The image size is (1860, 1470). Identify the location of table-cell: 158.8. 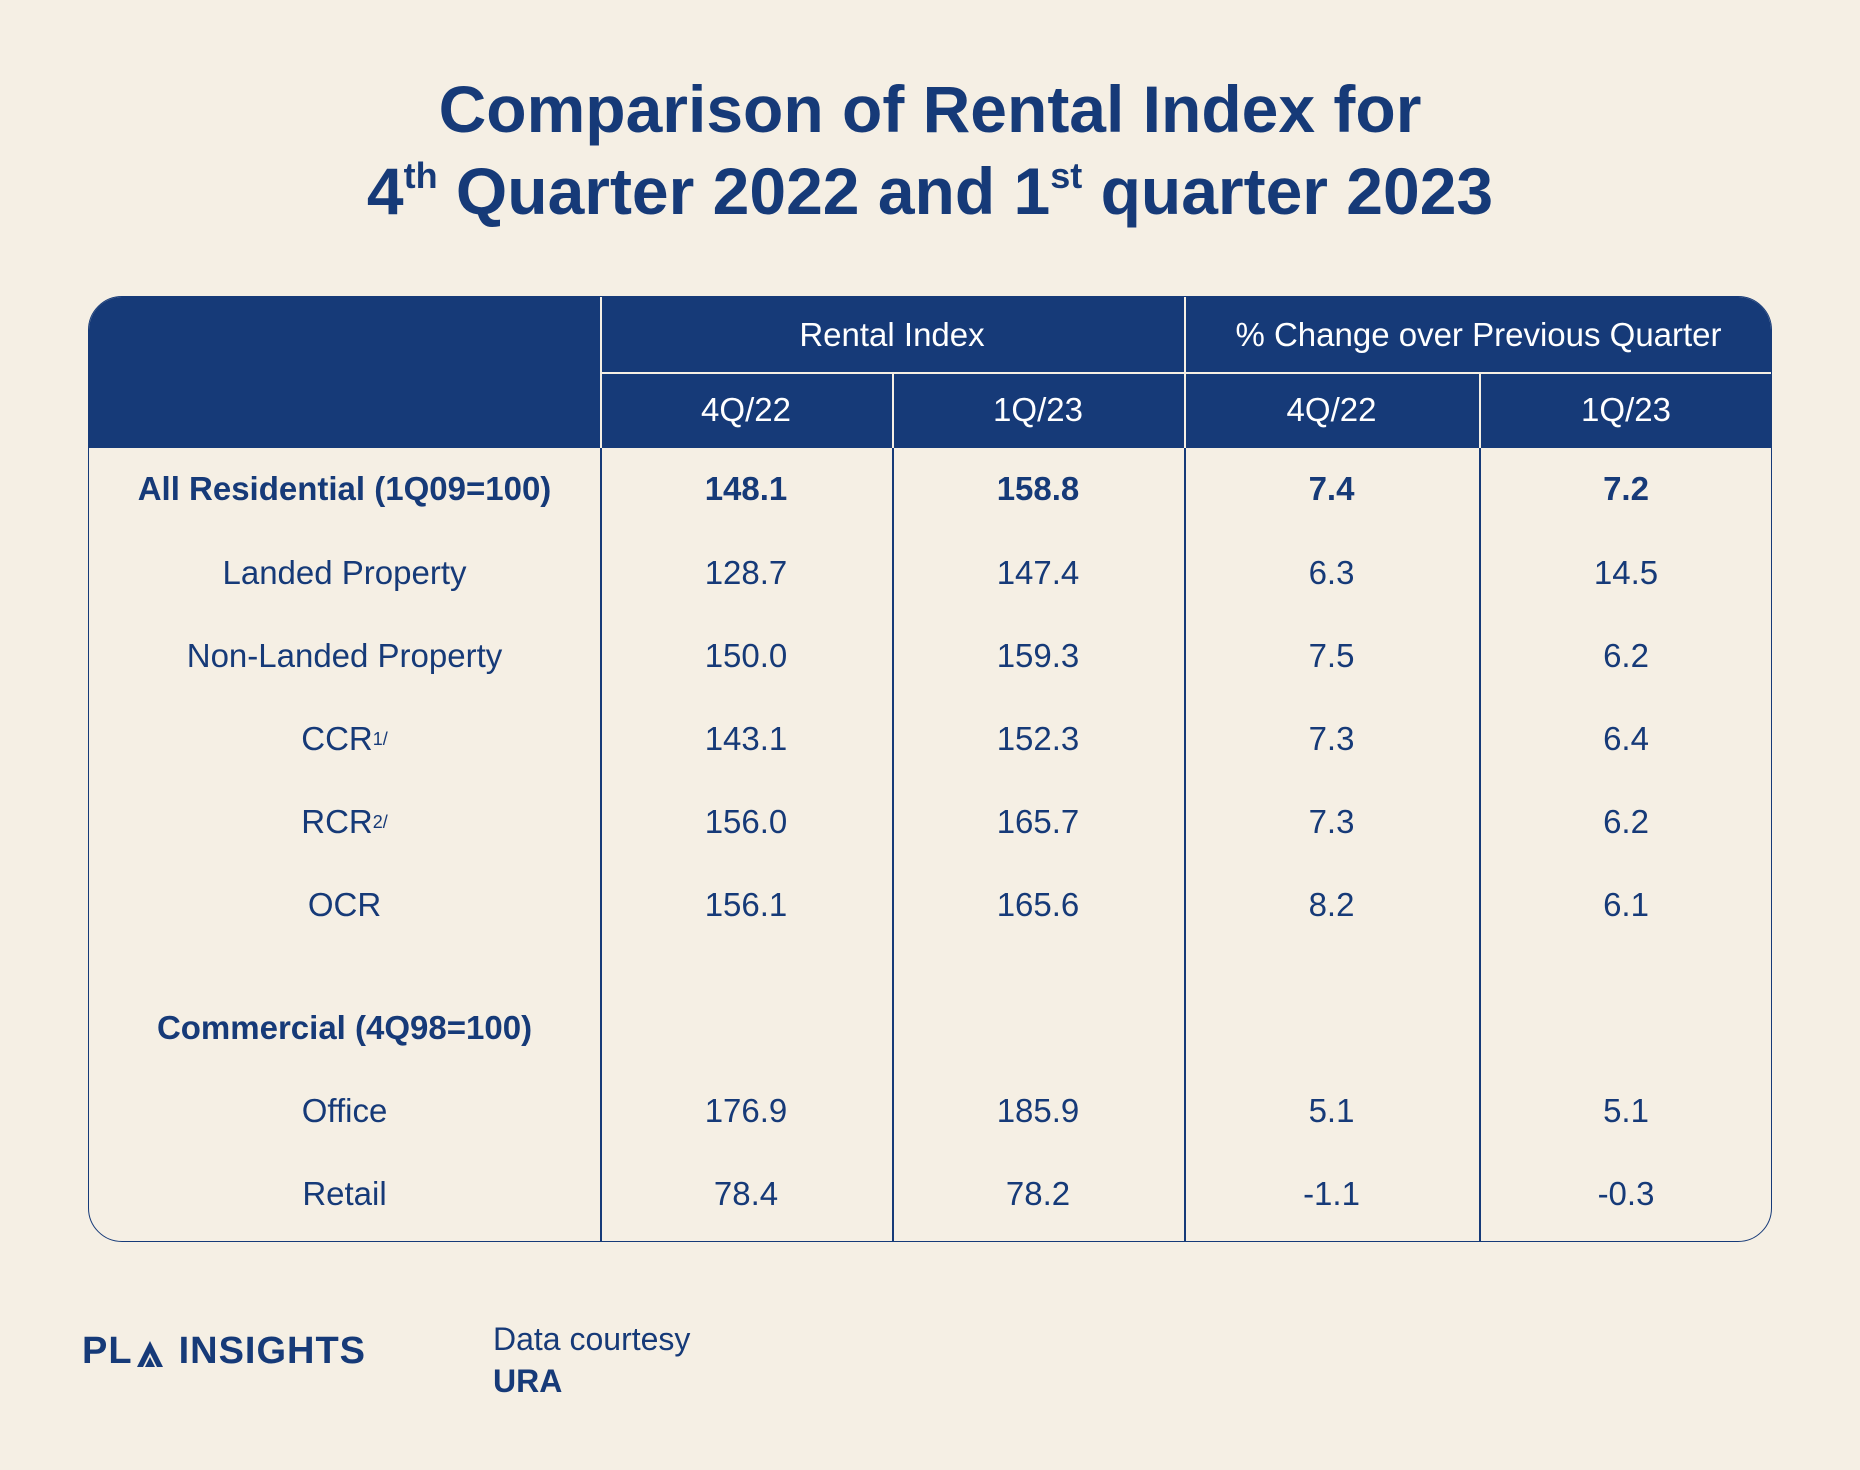
(1038, 488).